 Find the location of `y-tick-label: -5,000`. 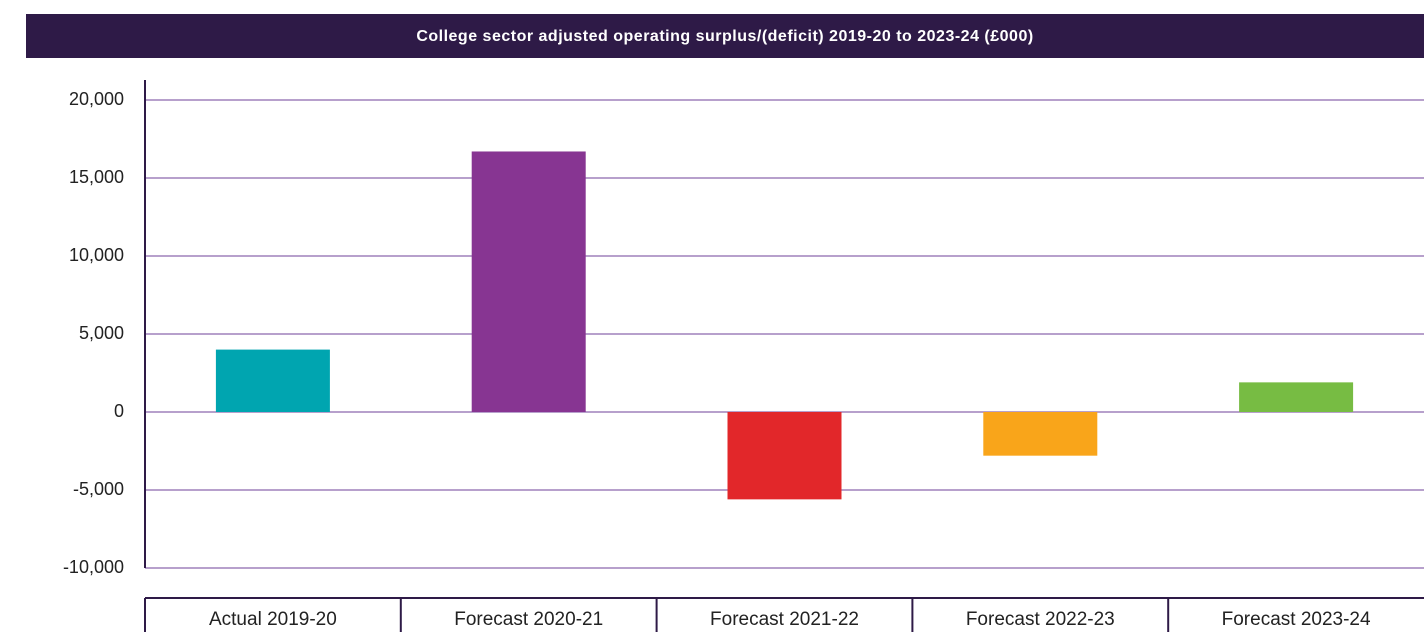

y-tick-label: -5,000 is located at coordinates (98, 489).